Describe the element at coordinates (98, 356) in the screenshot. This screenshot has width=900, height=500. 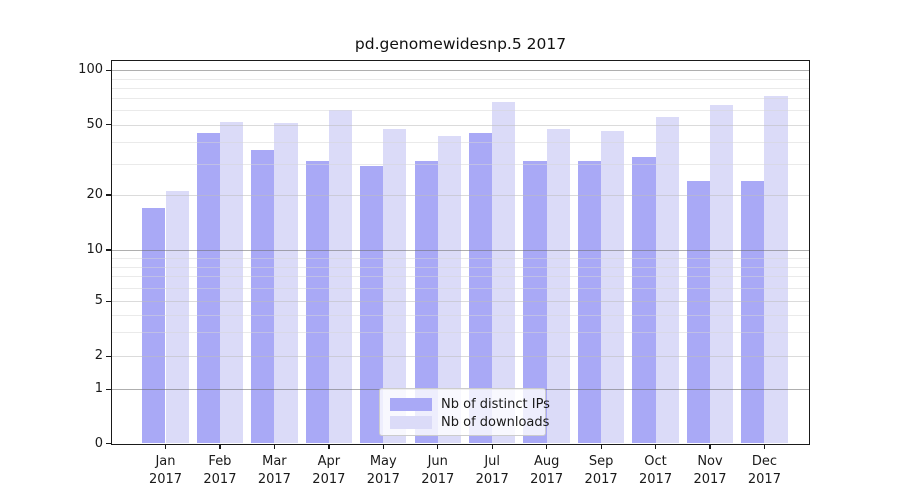
I see `y-tick-label-2: 2` at that location.